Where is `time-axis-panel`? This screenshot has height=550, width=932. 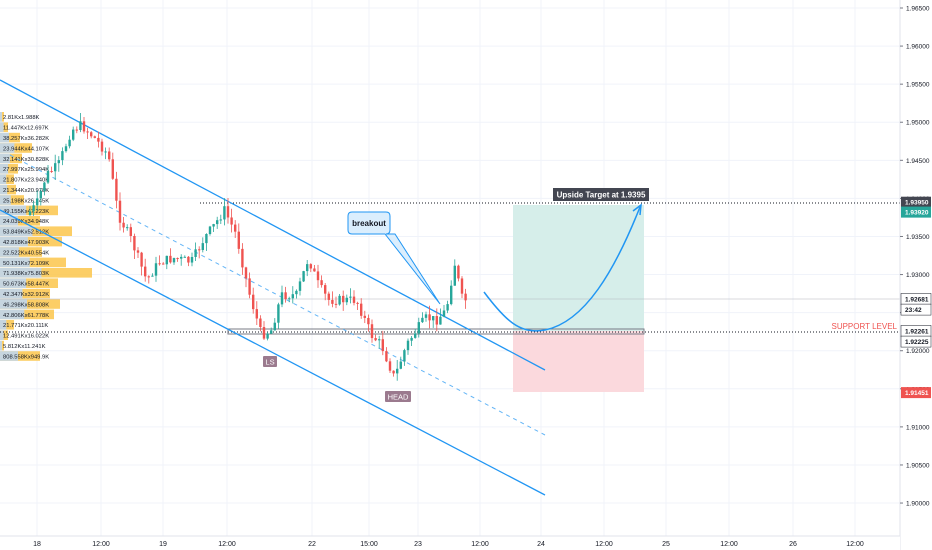
time-axis-panel is located at coordinates (450, 543).